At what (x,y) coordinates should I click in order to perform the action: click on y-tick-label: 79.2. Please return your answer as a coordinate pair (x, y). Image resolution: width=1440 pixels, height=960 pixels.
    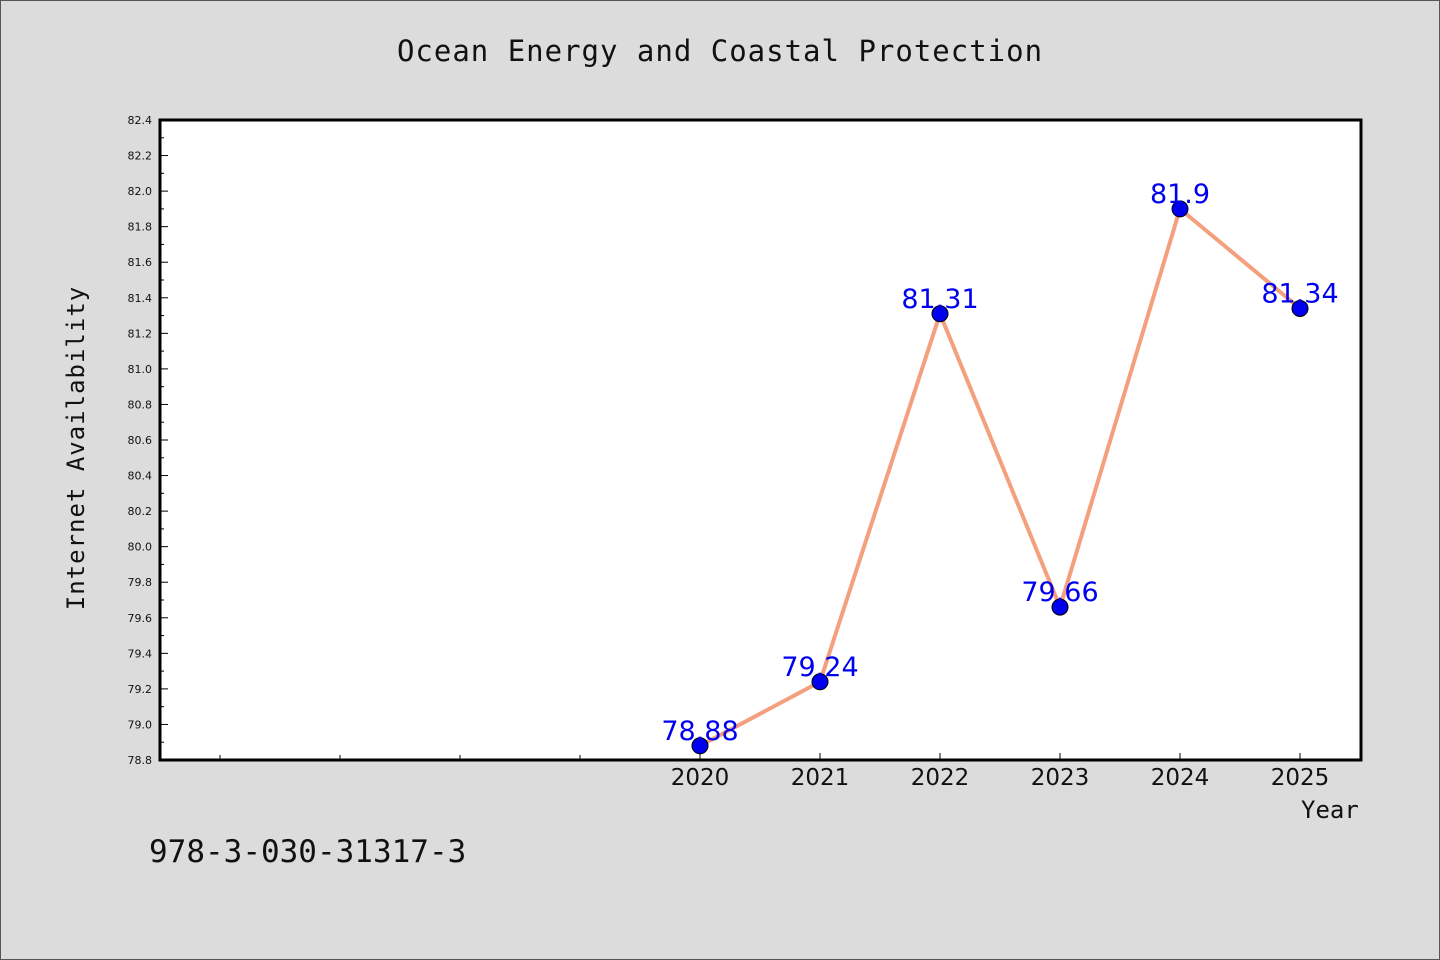
    Looking at the image, I should click on (140, 689).